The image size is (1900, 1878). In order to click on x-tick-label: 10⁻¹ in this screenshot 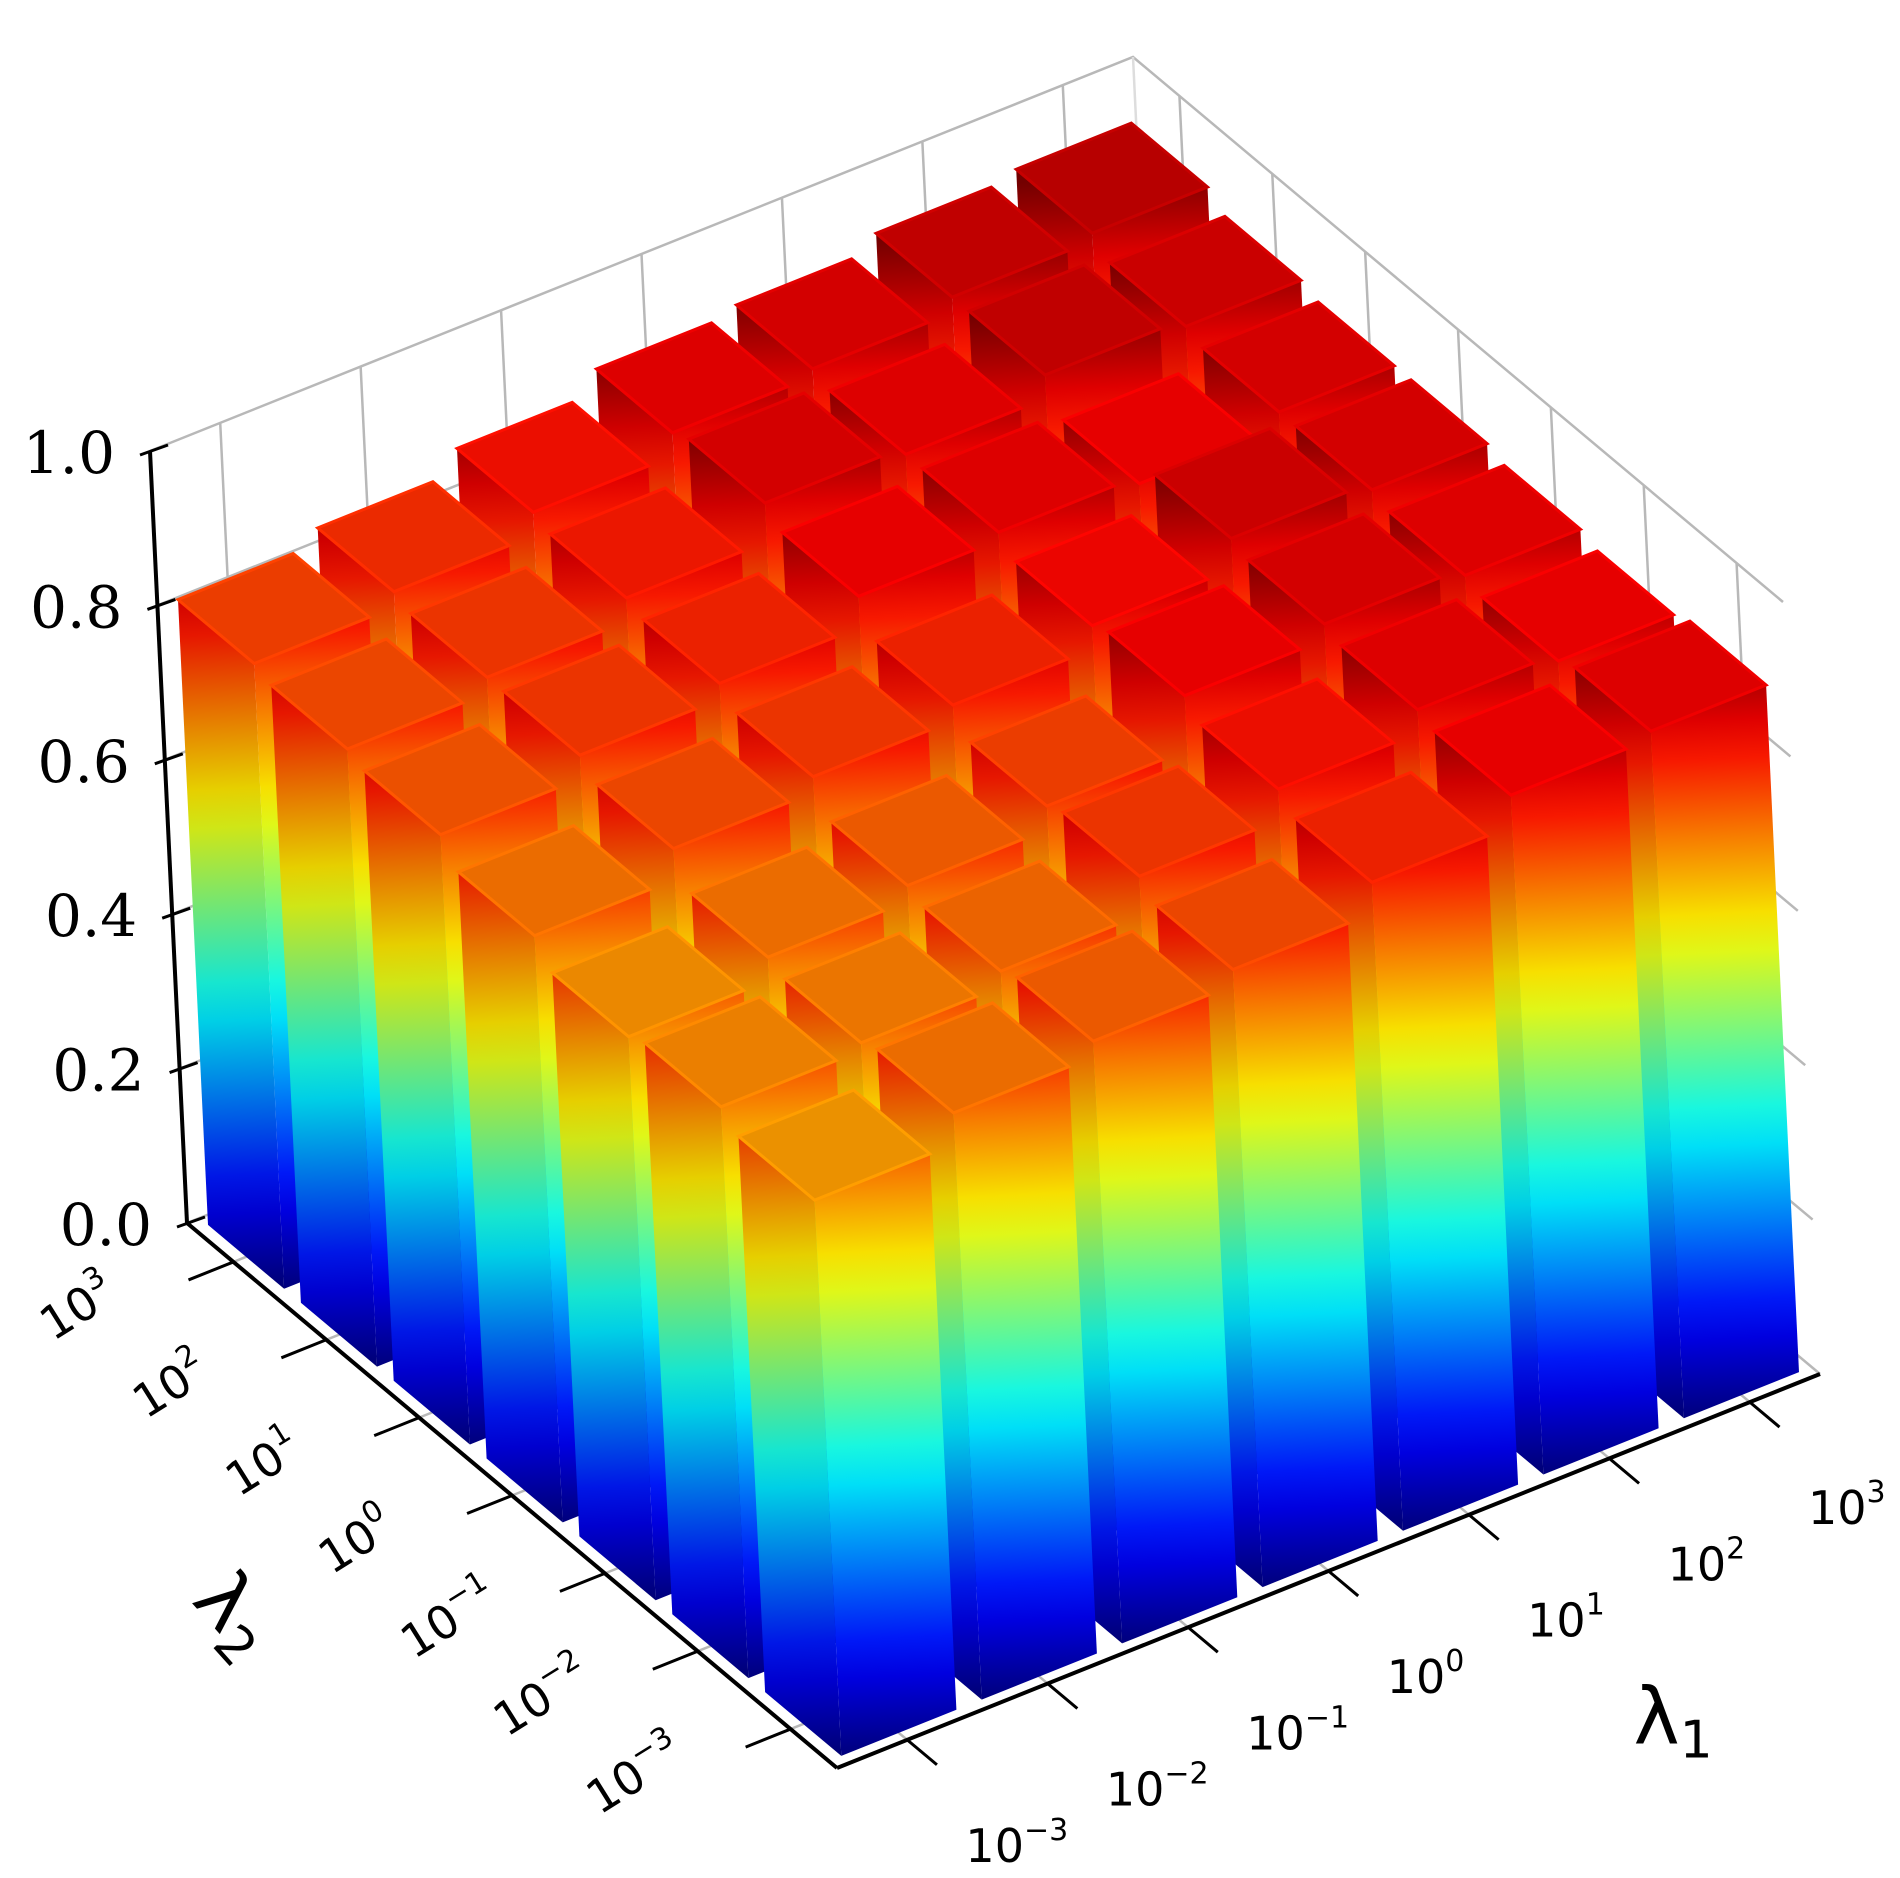, I will do `click(1297, 1730)`.